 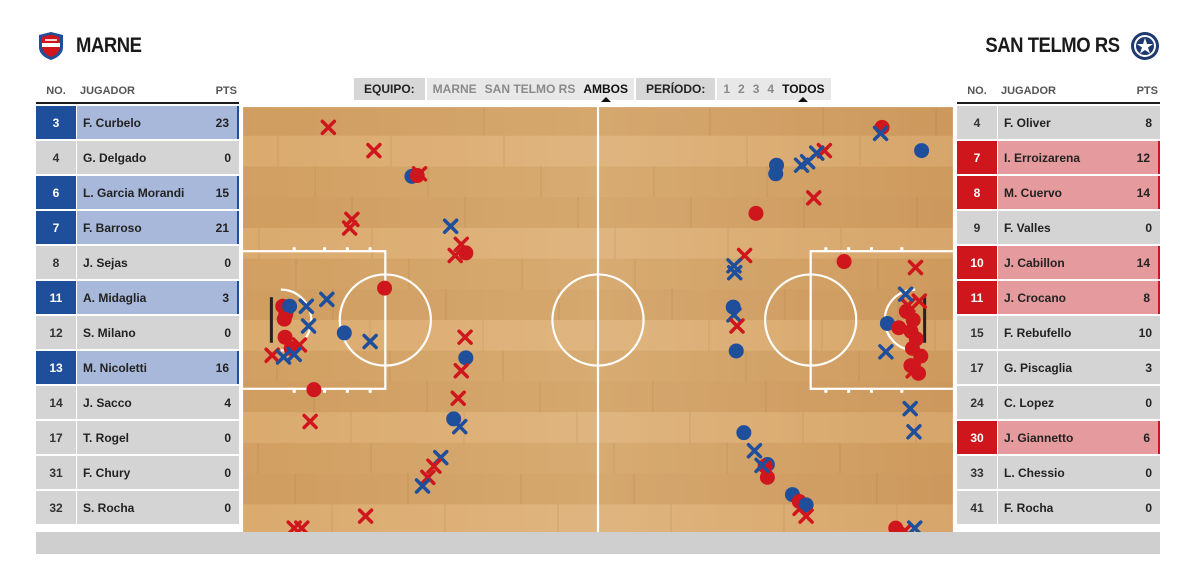 What do you see at coordinates (1035, 297) in the screenshot?
I see `player-name: J. Crocano` at bounding box center [1035, 297].